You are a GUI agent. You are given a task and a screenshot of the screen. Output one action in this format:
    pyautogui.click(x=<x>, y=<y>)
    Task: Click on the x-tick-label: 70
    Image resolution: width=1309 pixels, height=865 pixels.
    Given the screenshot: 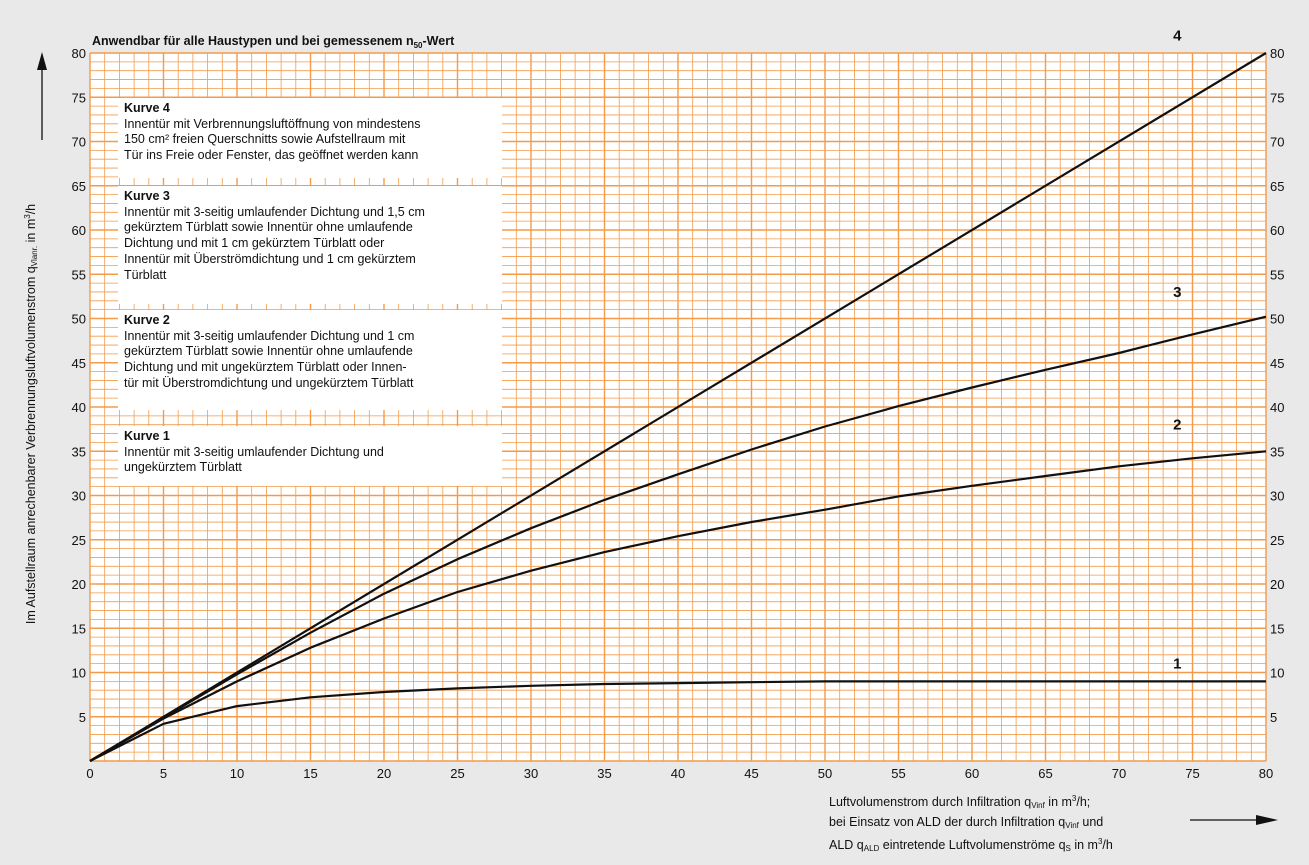 What is the action you would take?
    pyautogui.click(x=1119, y=773)
    